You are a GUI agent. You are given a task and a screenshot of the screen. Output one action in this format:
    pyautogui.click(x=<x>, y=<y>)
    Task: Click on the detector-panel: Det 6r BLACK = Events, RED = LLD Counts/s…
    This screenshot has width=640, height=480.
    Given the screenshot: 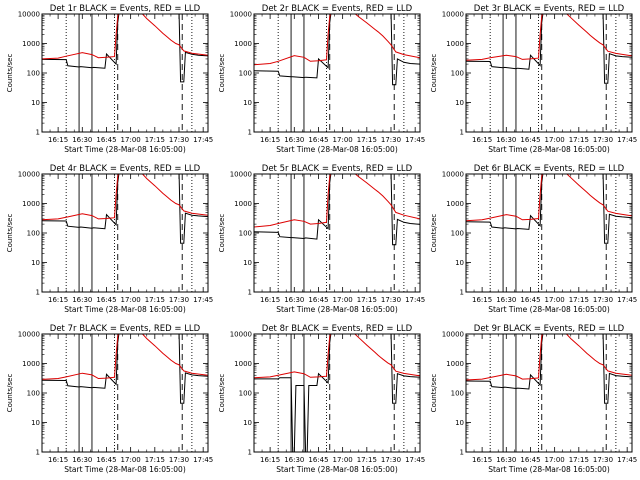 What is the action you would take?
    pyautogui.click(x=533, y=239)
    